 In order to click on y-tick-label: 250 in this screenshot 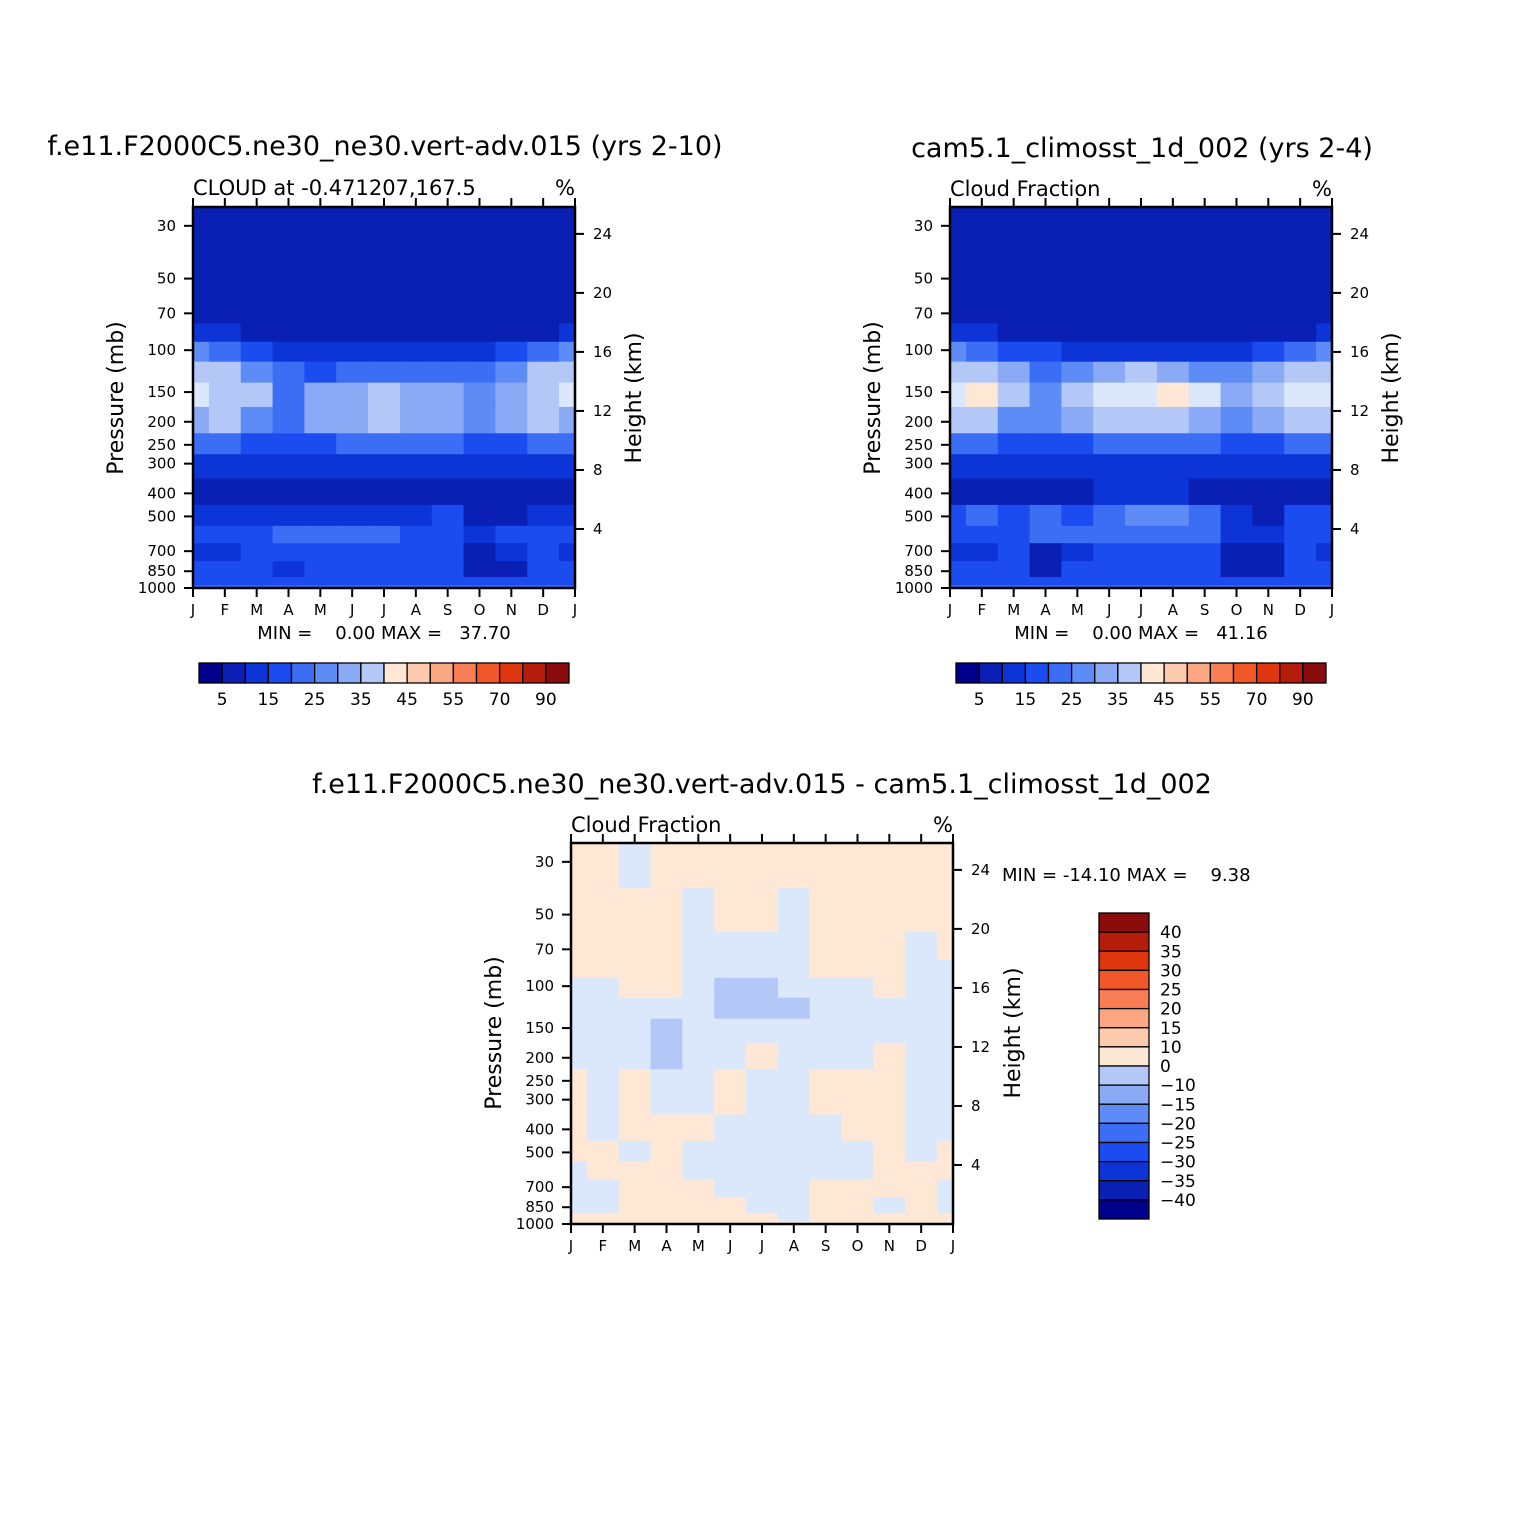, I will do `click(539, 1081)`.